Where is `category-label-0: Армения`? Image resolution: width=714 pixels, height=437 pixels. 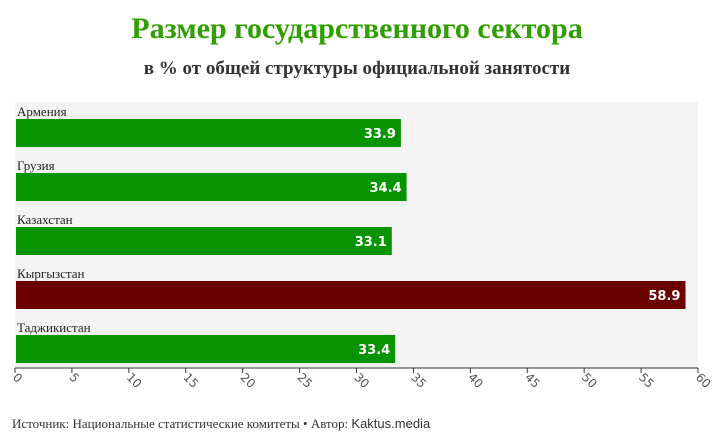
category-label-0: Армения is located at coordinates (42, 111).